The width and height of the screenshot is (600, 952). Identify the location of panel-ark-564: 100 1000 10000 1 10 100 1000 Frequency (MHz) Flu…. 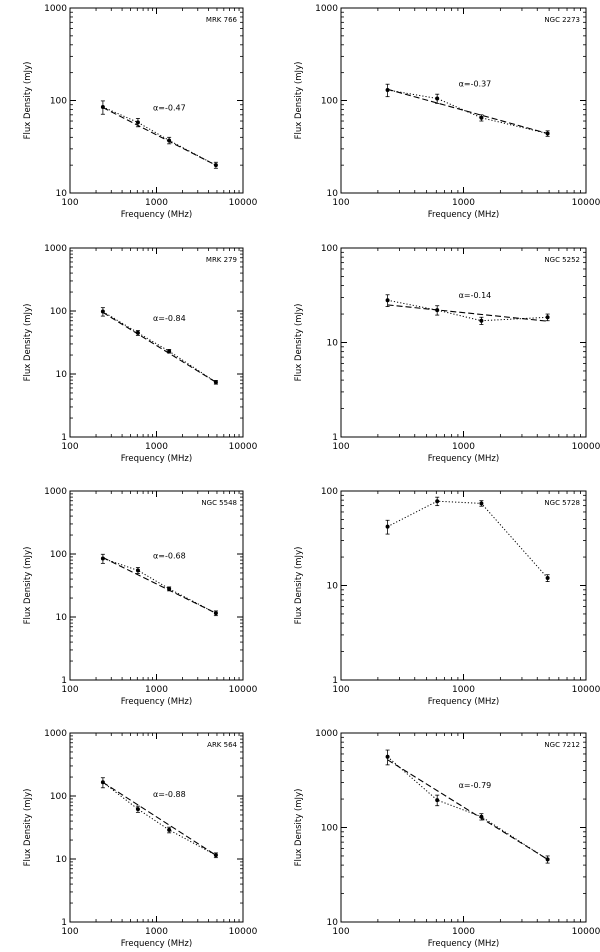
(140, 839).